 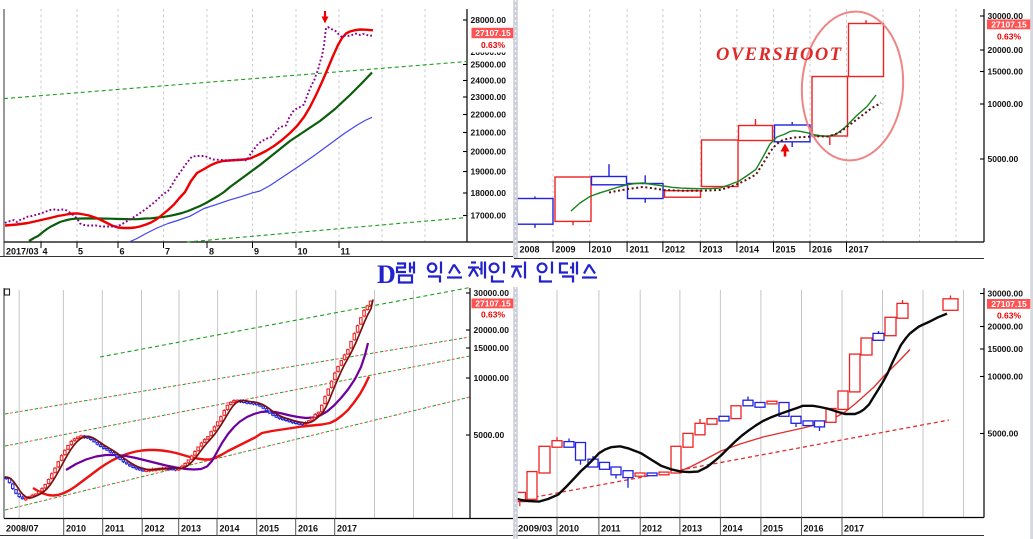 What do you see at coordinates (80, 252) in the screenshot?
I see `svg-text: 5` at bounding box center [80, 252].